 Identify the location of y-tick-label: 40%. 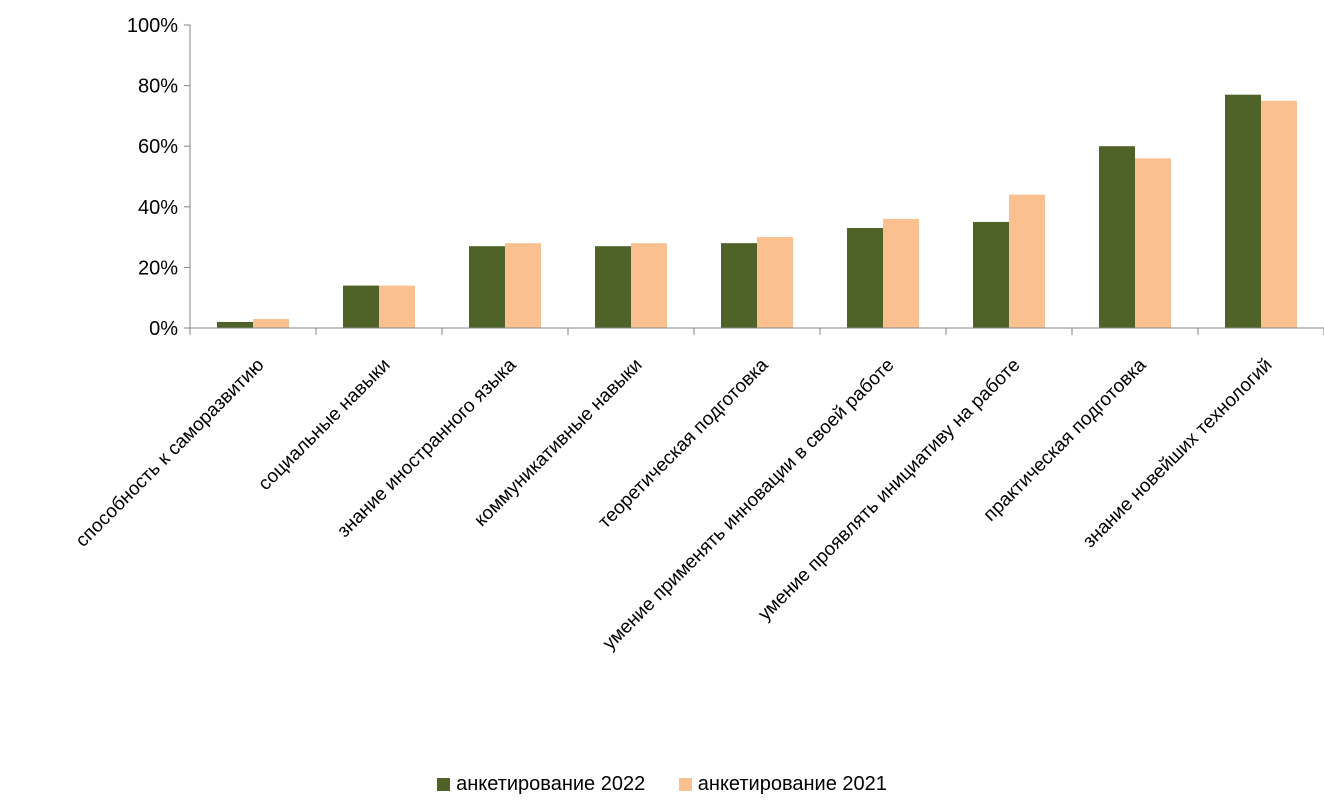
(158, 208).